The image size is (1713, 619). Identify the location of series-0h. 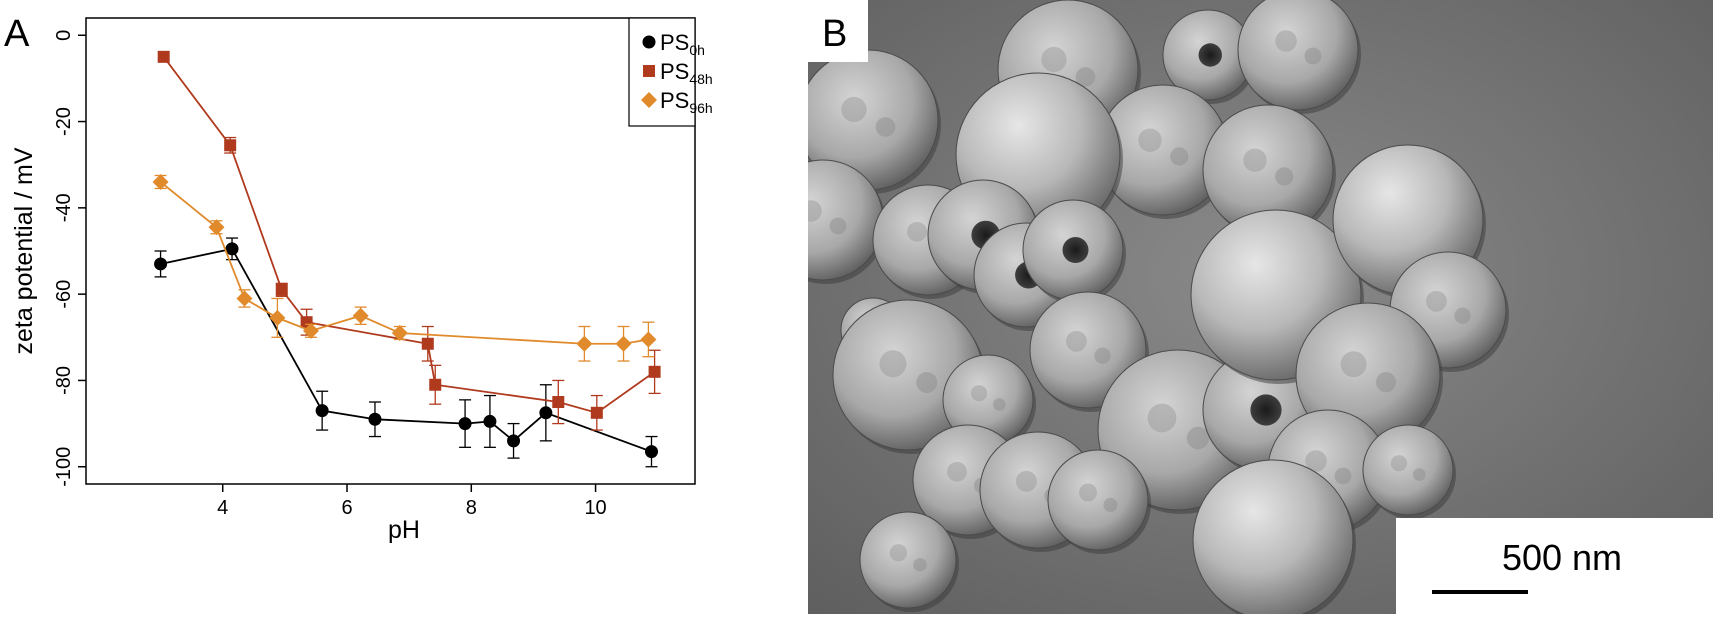
(406, 352).